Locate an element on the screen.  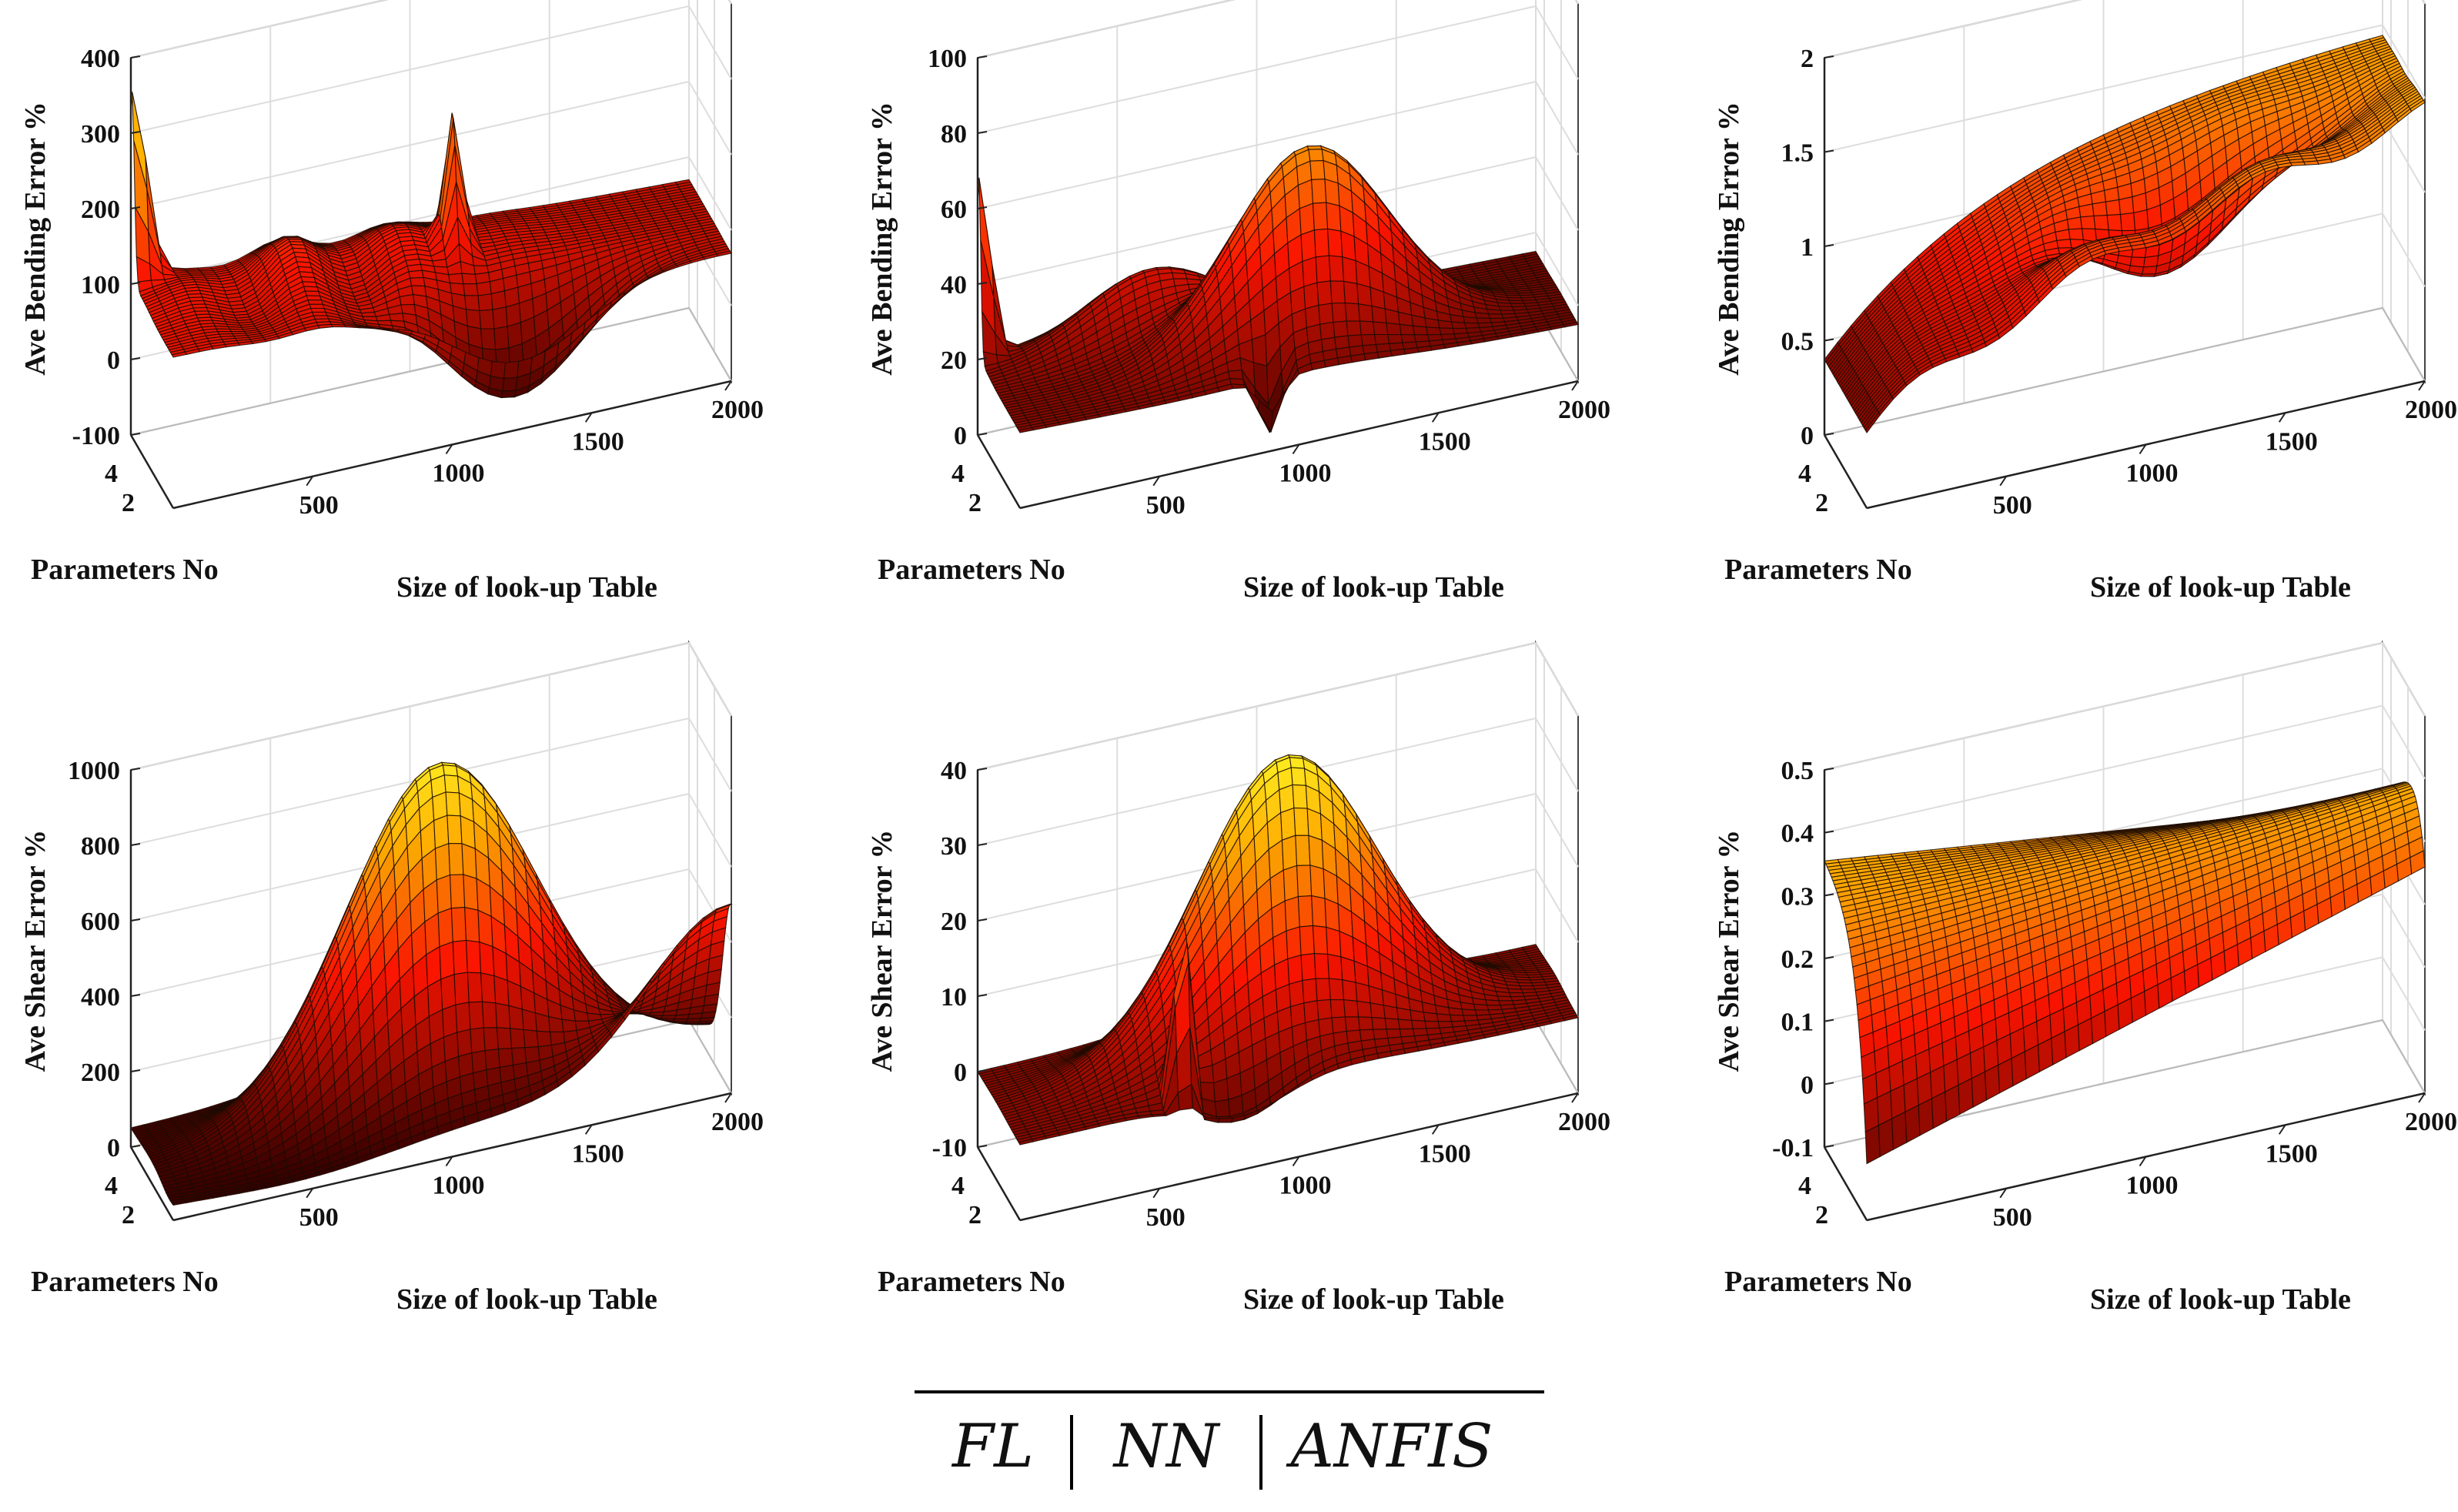
y-tick-label: 4 is located at coordinates (1805, 474).